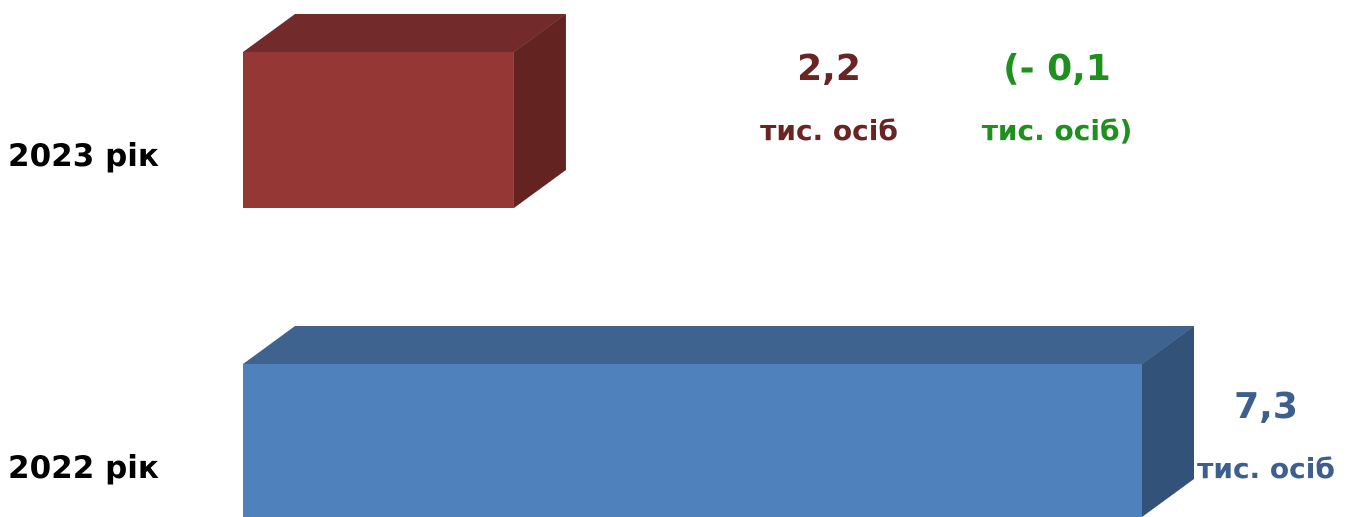 This screenshot has height=517, width=1360. I want to click on category-label-2022: 2022 рік, so click(83, 468).